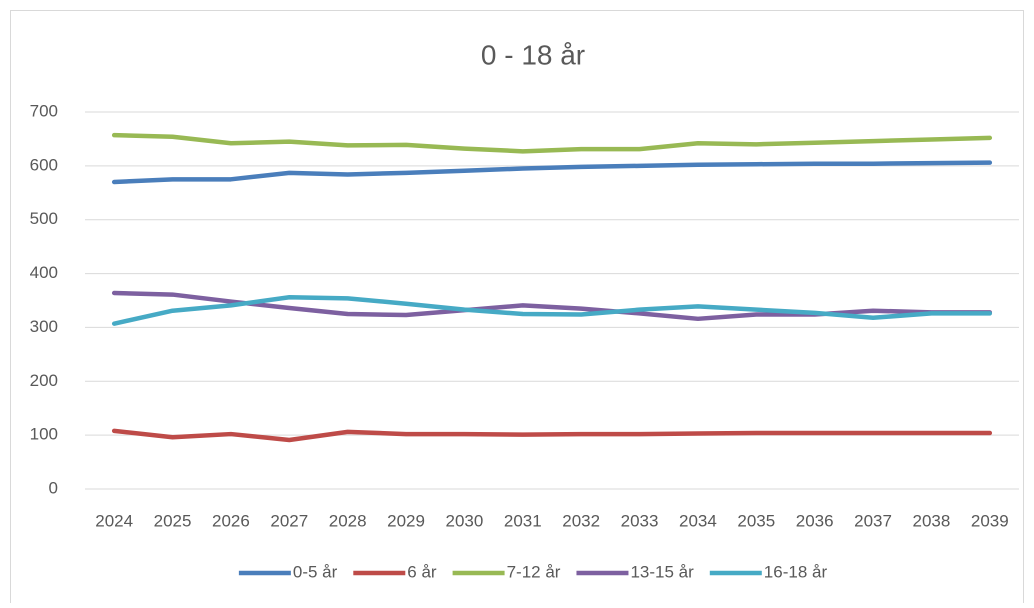 The height and width of the screenshot is (608, 1034). What do you see at coordinates (44, 434) in the screenshot?
I see `y-tick-label: 100` at bounding box center [44, 434].